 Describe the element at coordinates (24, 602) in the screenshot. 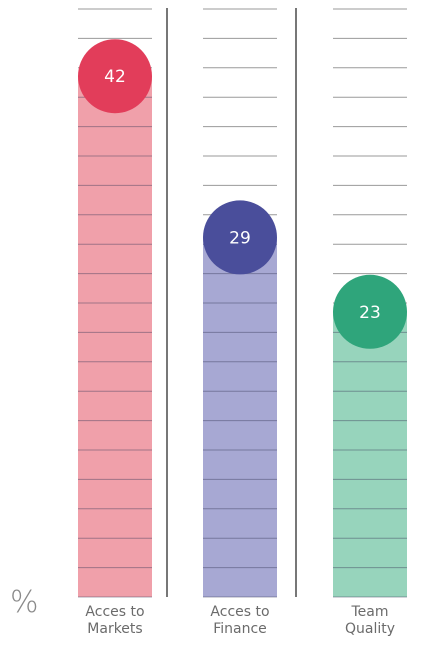

I see `unit-label: %` at that location.